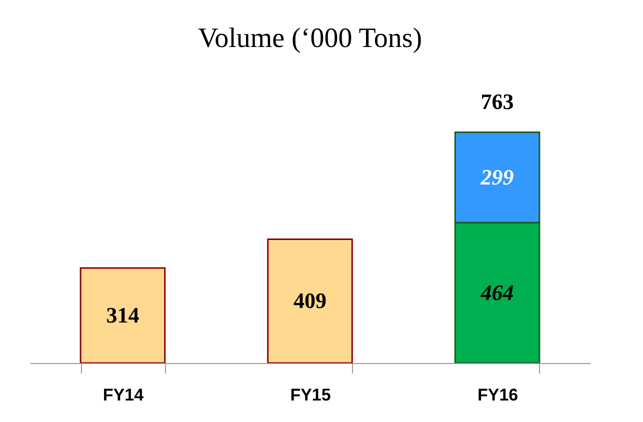 The height and width of the screenshot is (422, 643). I want to click on data-label: 314, so click(123, 315).